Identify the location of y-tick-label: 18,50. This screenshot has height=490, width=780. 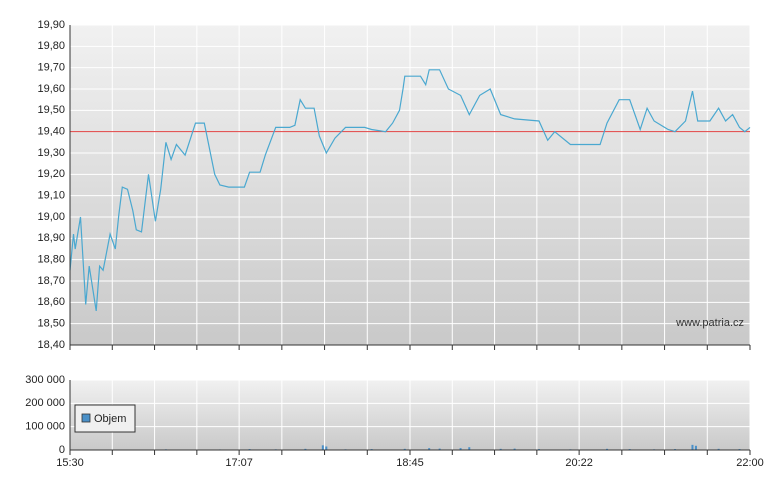
(51, 324).